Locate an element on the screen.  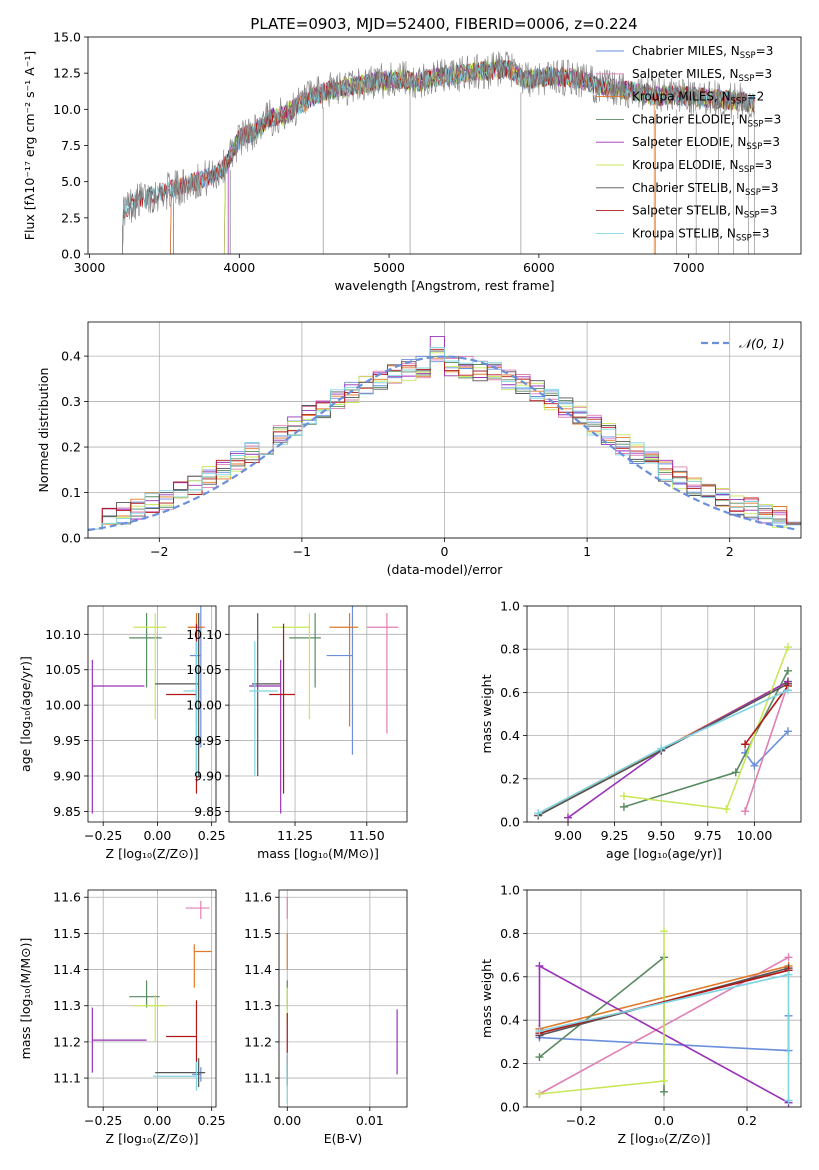
axes-frame is located at coordinates (343, 998).